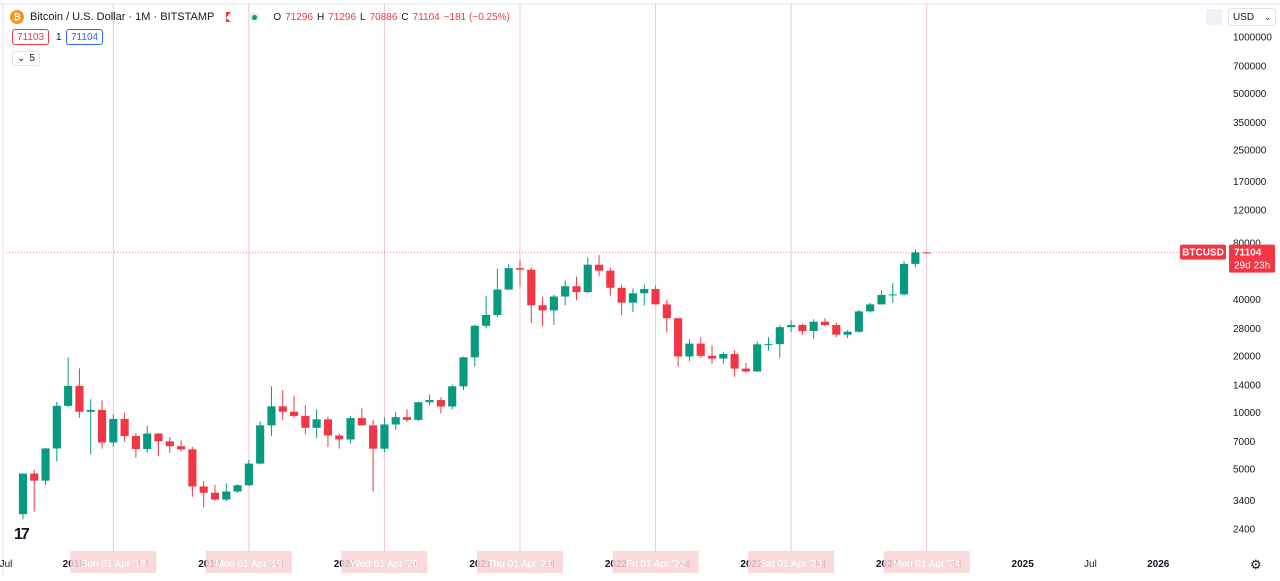 Image resolution: width=1280 pixels, height=581 pixels. I want to click on market-status-icon, so click(254, 17).